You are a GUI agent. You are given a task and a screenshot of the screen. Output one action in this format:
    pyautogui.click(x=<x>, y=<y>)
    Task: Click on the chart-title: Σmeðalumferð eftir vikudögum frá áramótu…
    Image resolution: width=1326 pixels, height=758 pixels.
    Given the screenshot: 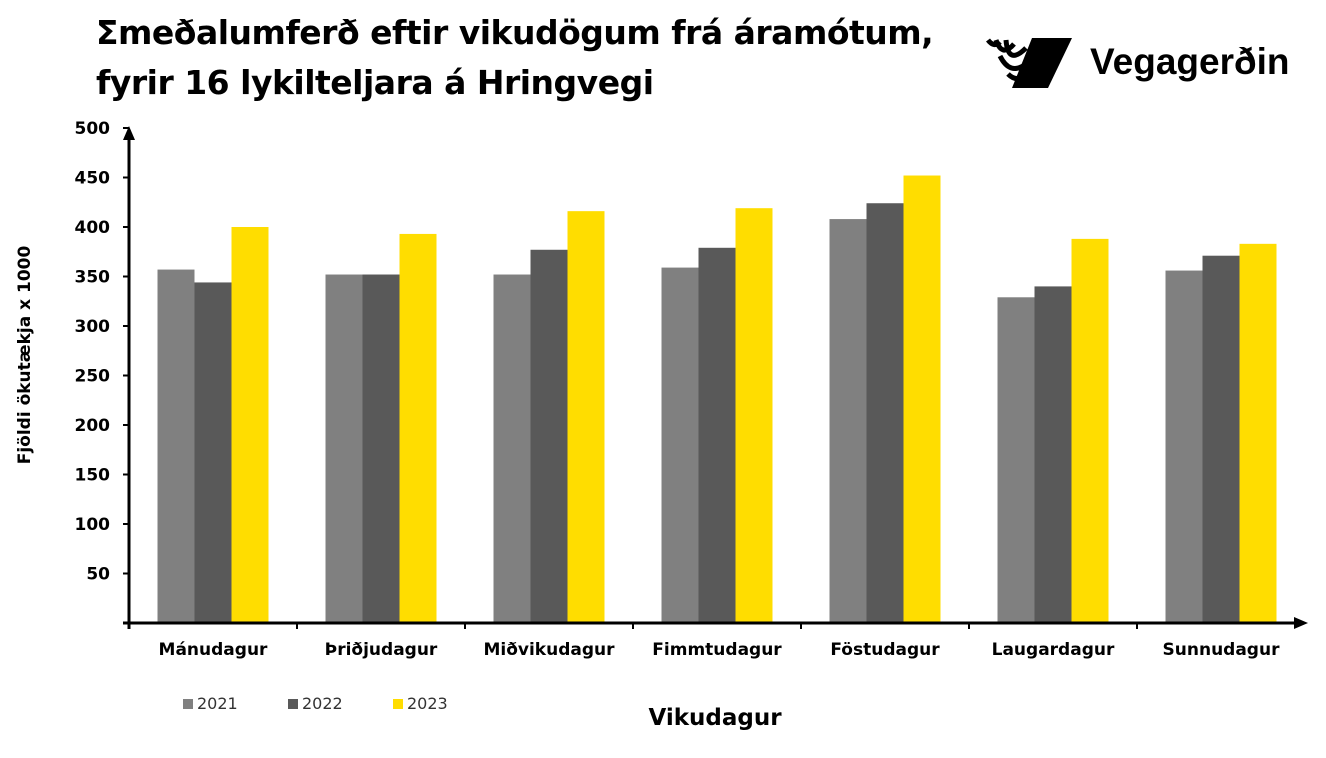 What is the action you would take?
    pyautogui.click(x=515, y=57)
    